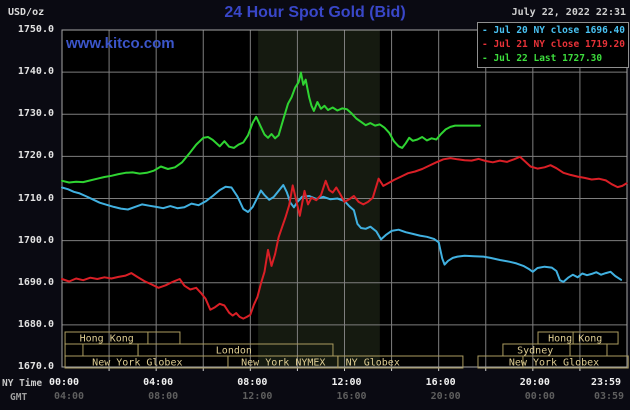  What do you see at coordinates (35, 114) in the screenshot?
I see `y-tick-label: 1730.0` at bounding box center [35, 114].